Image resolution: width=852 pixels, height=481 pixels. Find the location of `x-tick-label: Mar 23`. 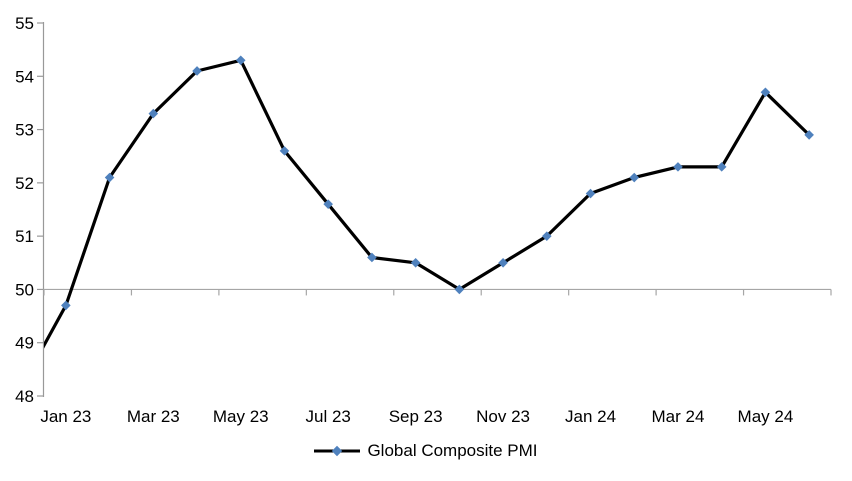

x-tick-label: Mar 23 is located at coordinates (153, 416).